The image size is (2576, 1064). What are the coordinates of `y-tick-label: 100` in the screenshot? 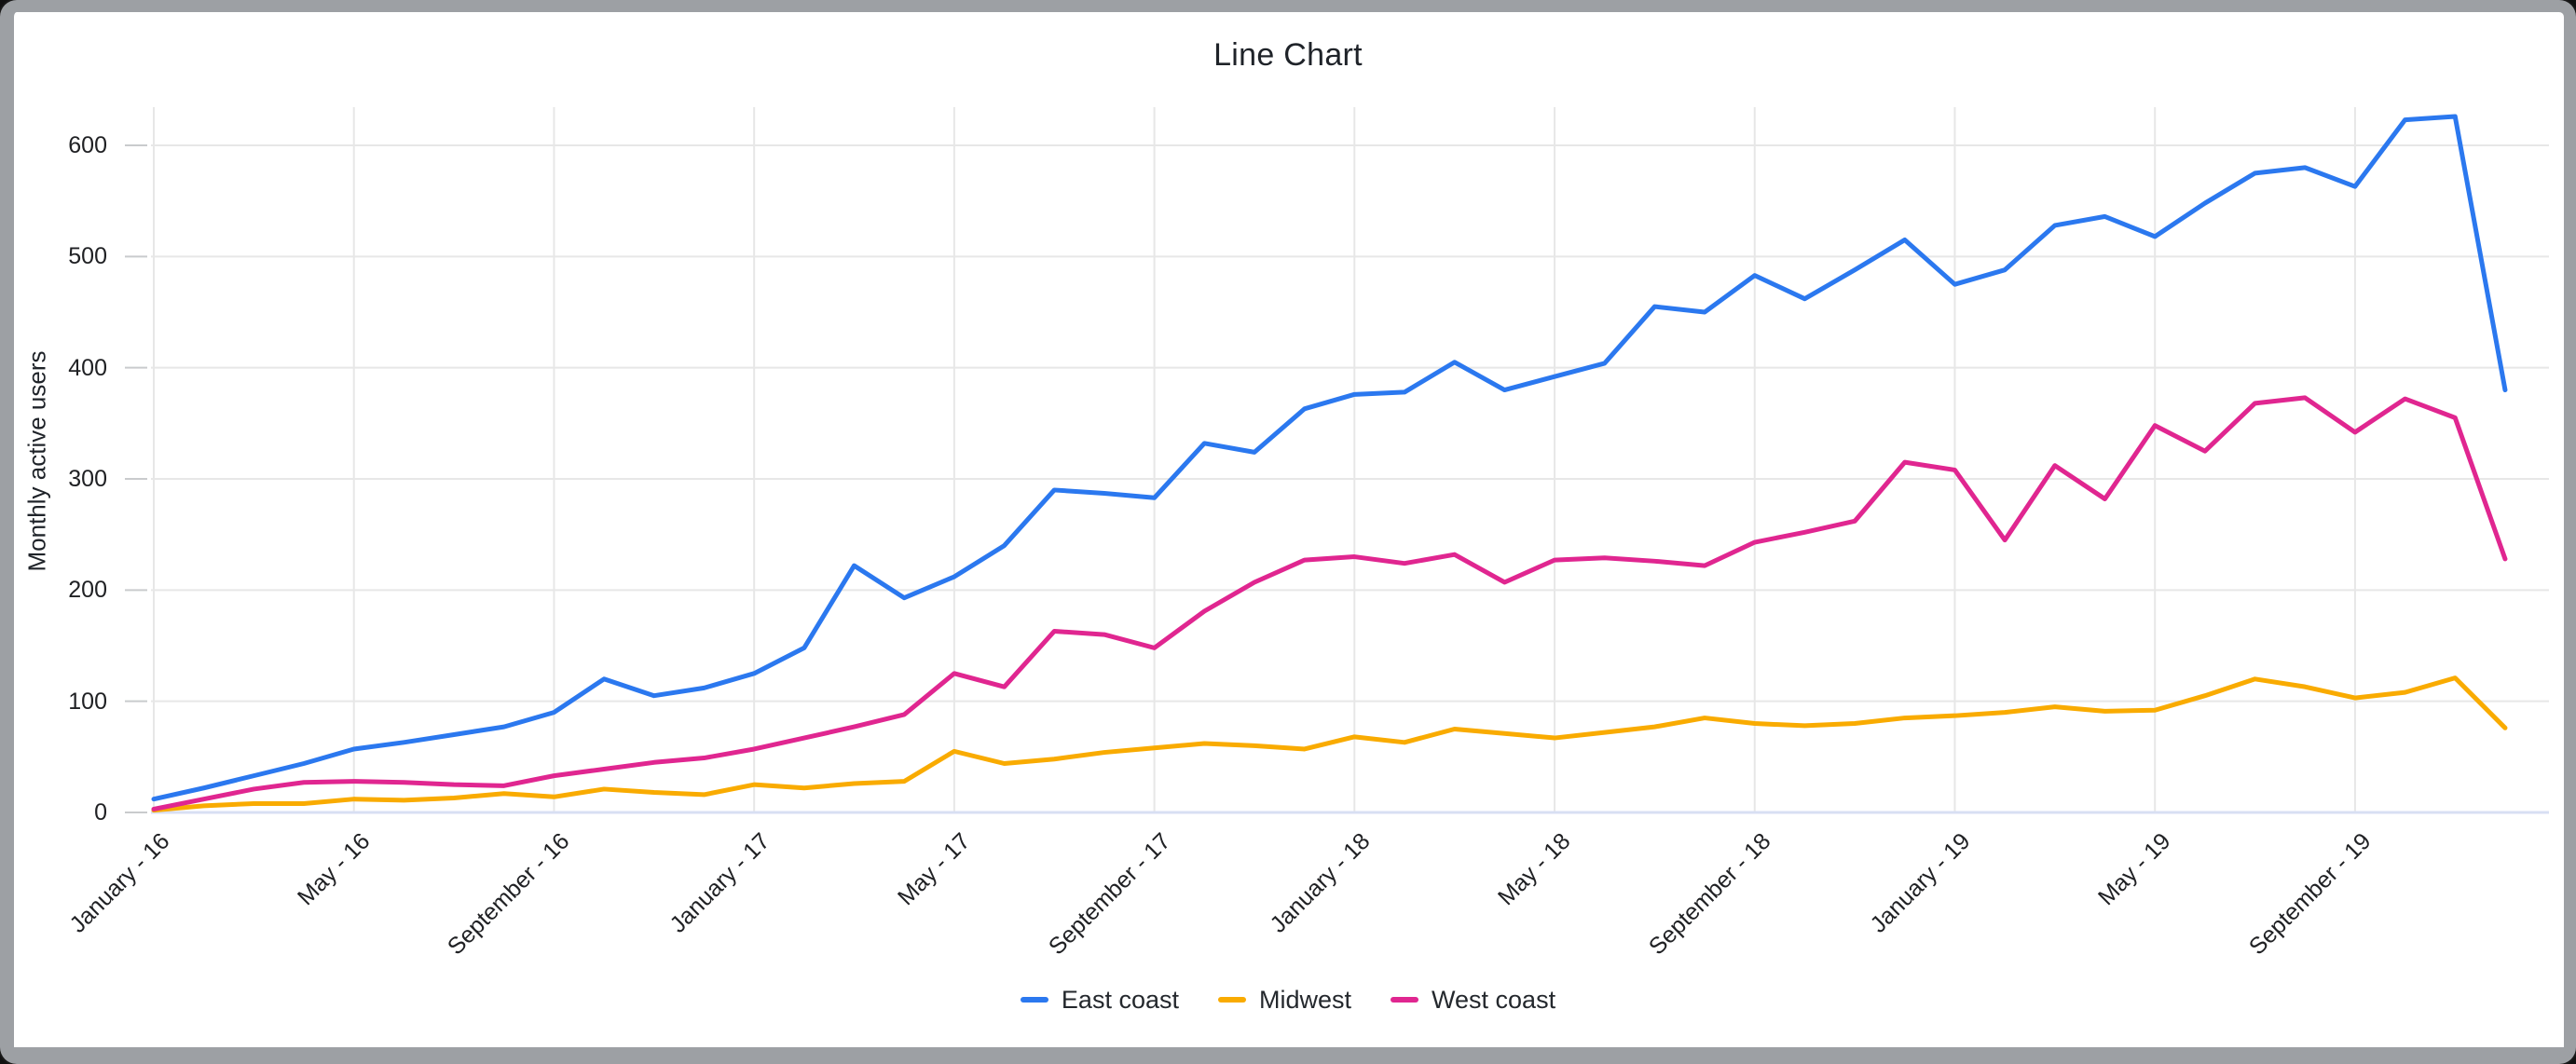 It's located at (87, 701).